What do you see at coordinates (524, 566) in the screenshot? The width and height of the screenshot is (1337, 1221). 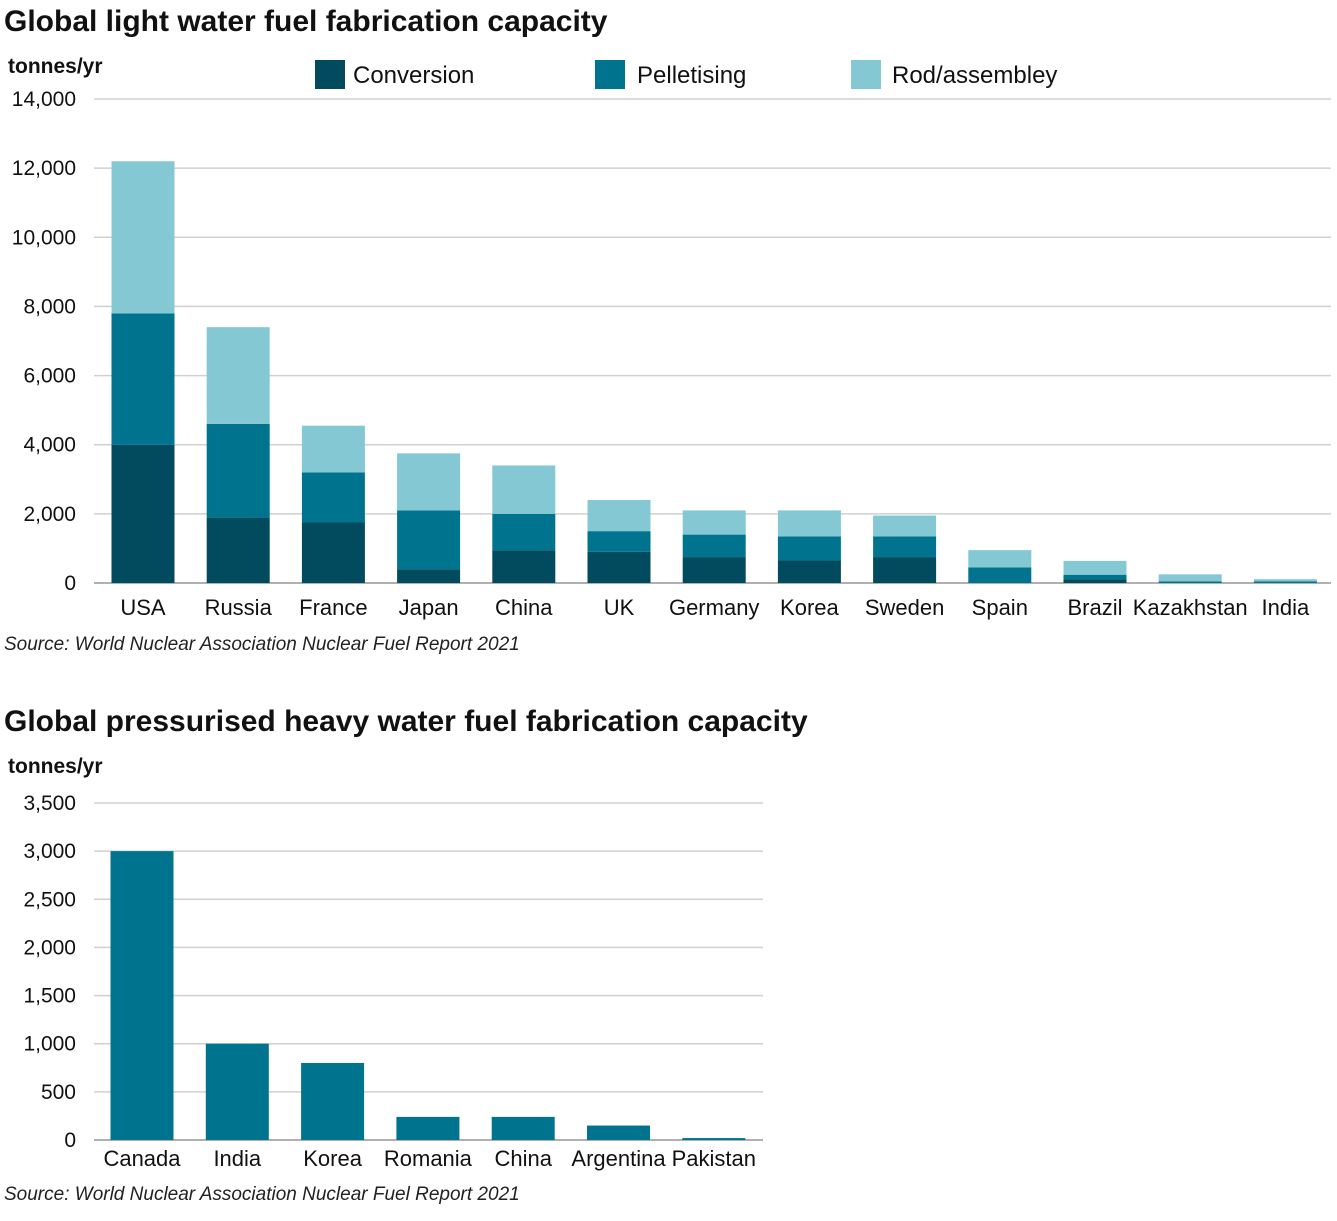 I see `bar-china-conversion` at bounding box center [524, 566].